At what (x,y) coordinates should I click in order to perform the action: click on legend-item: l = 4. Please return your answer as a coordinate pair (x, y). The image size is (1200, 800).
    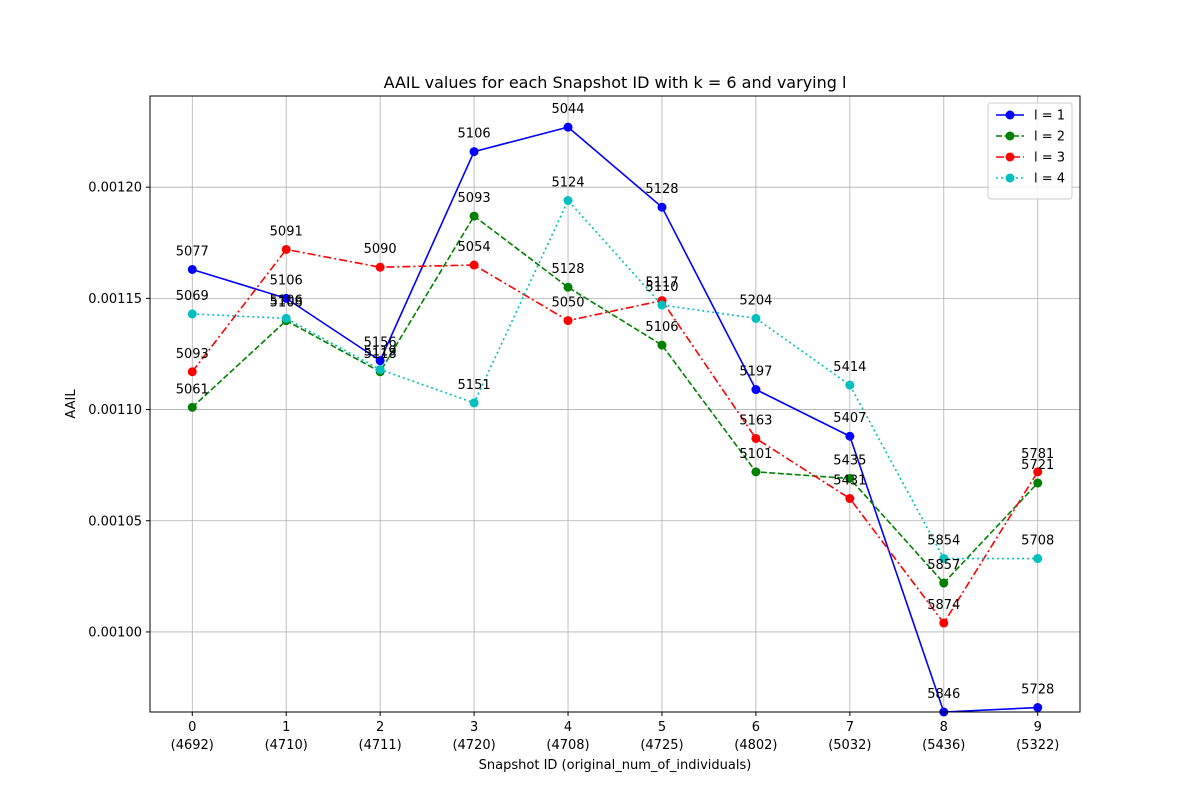
    Looking at the image, I should click on (1030, 179).